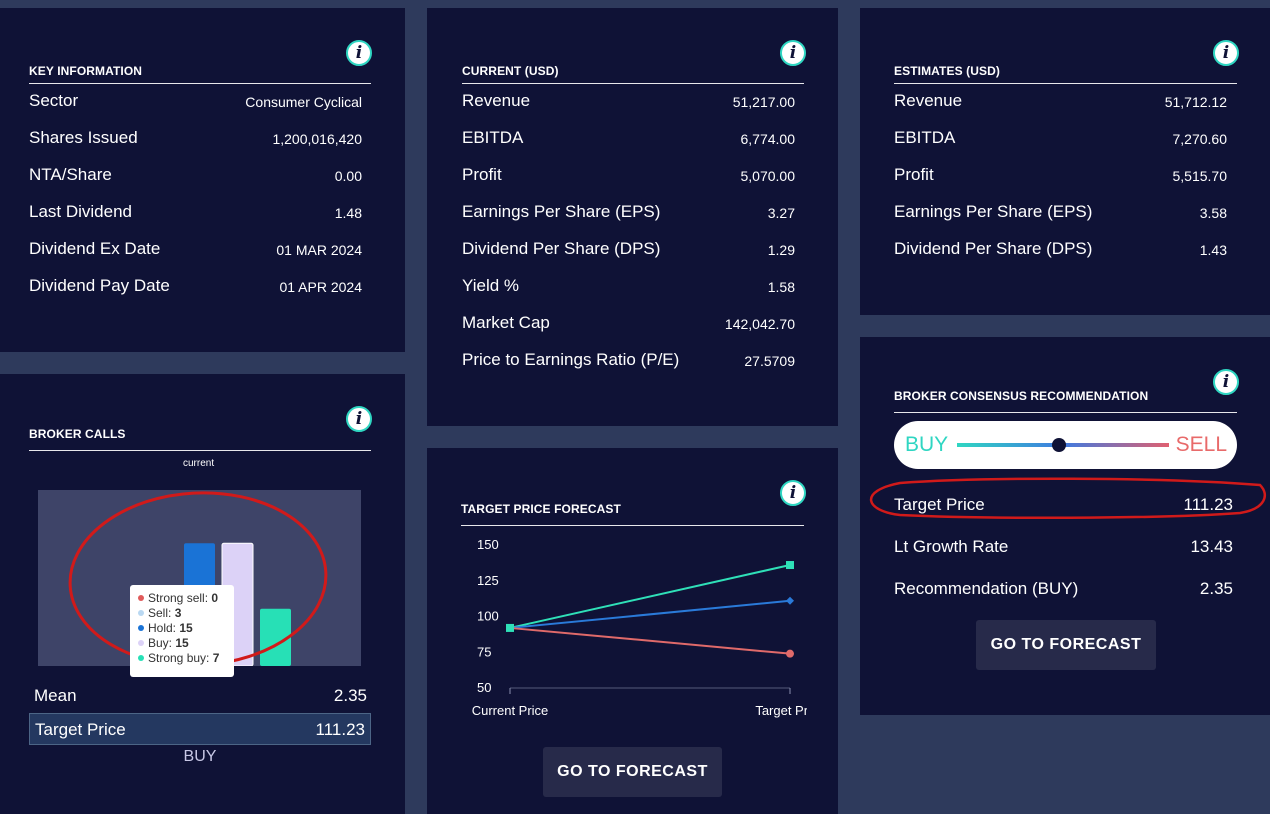 This screenshot has height=814, width=1270. I want to click on mean-value: 2.35, so click(350, 695).